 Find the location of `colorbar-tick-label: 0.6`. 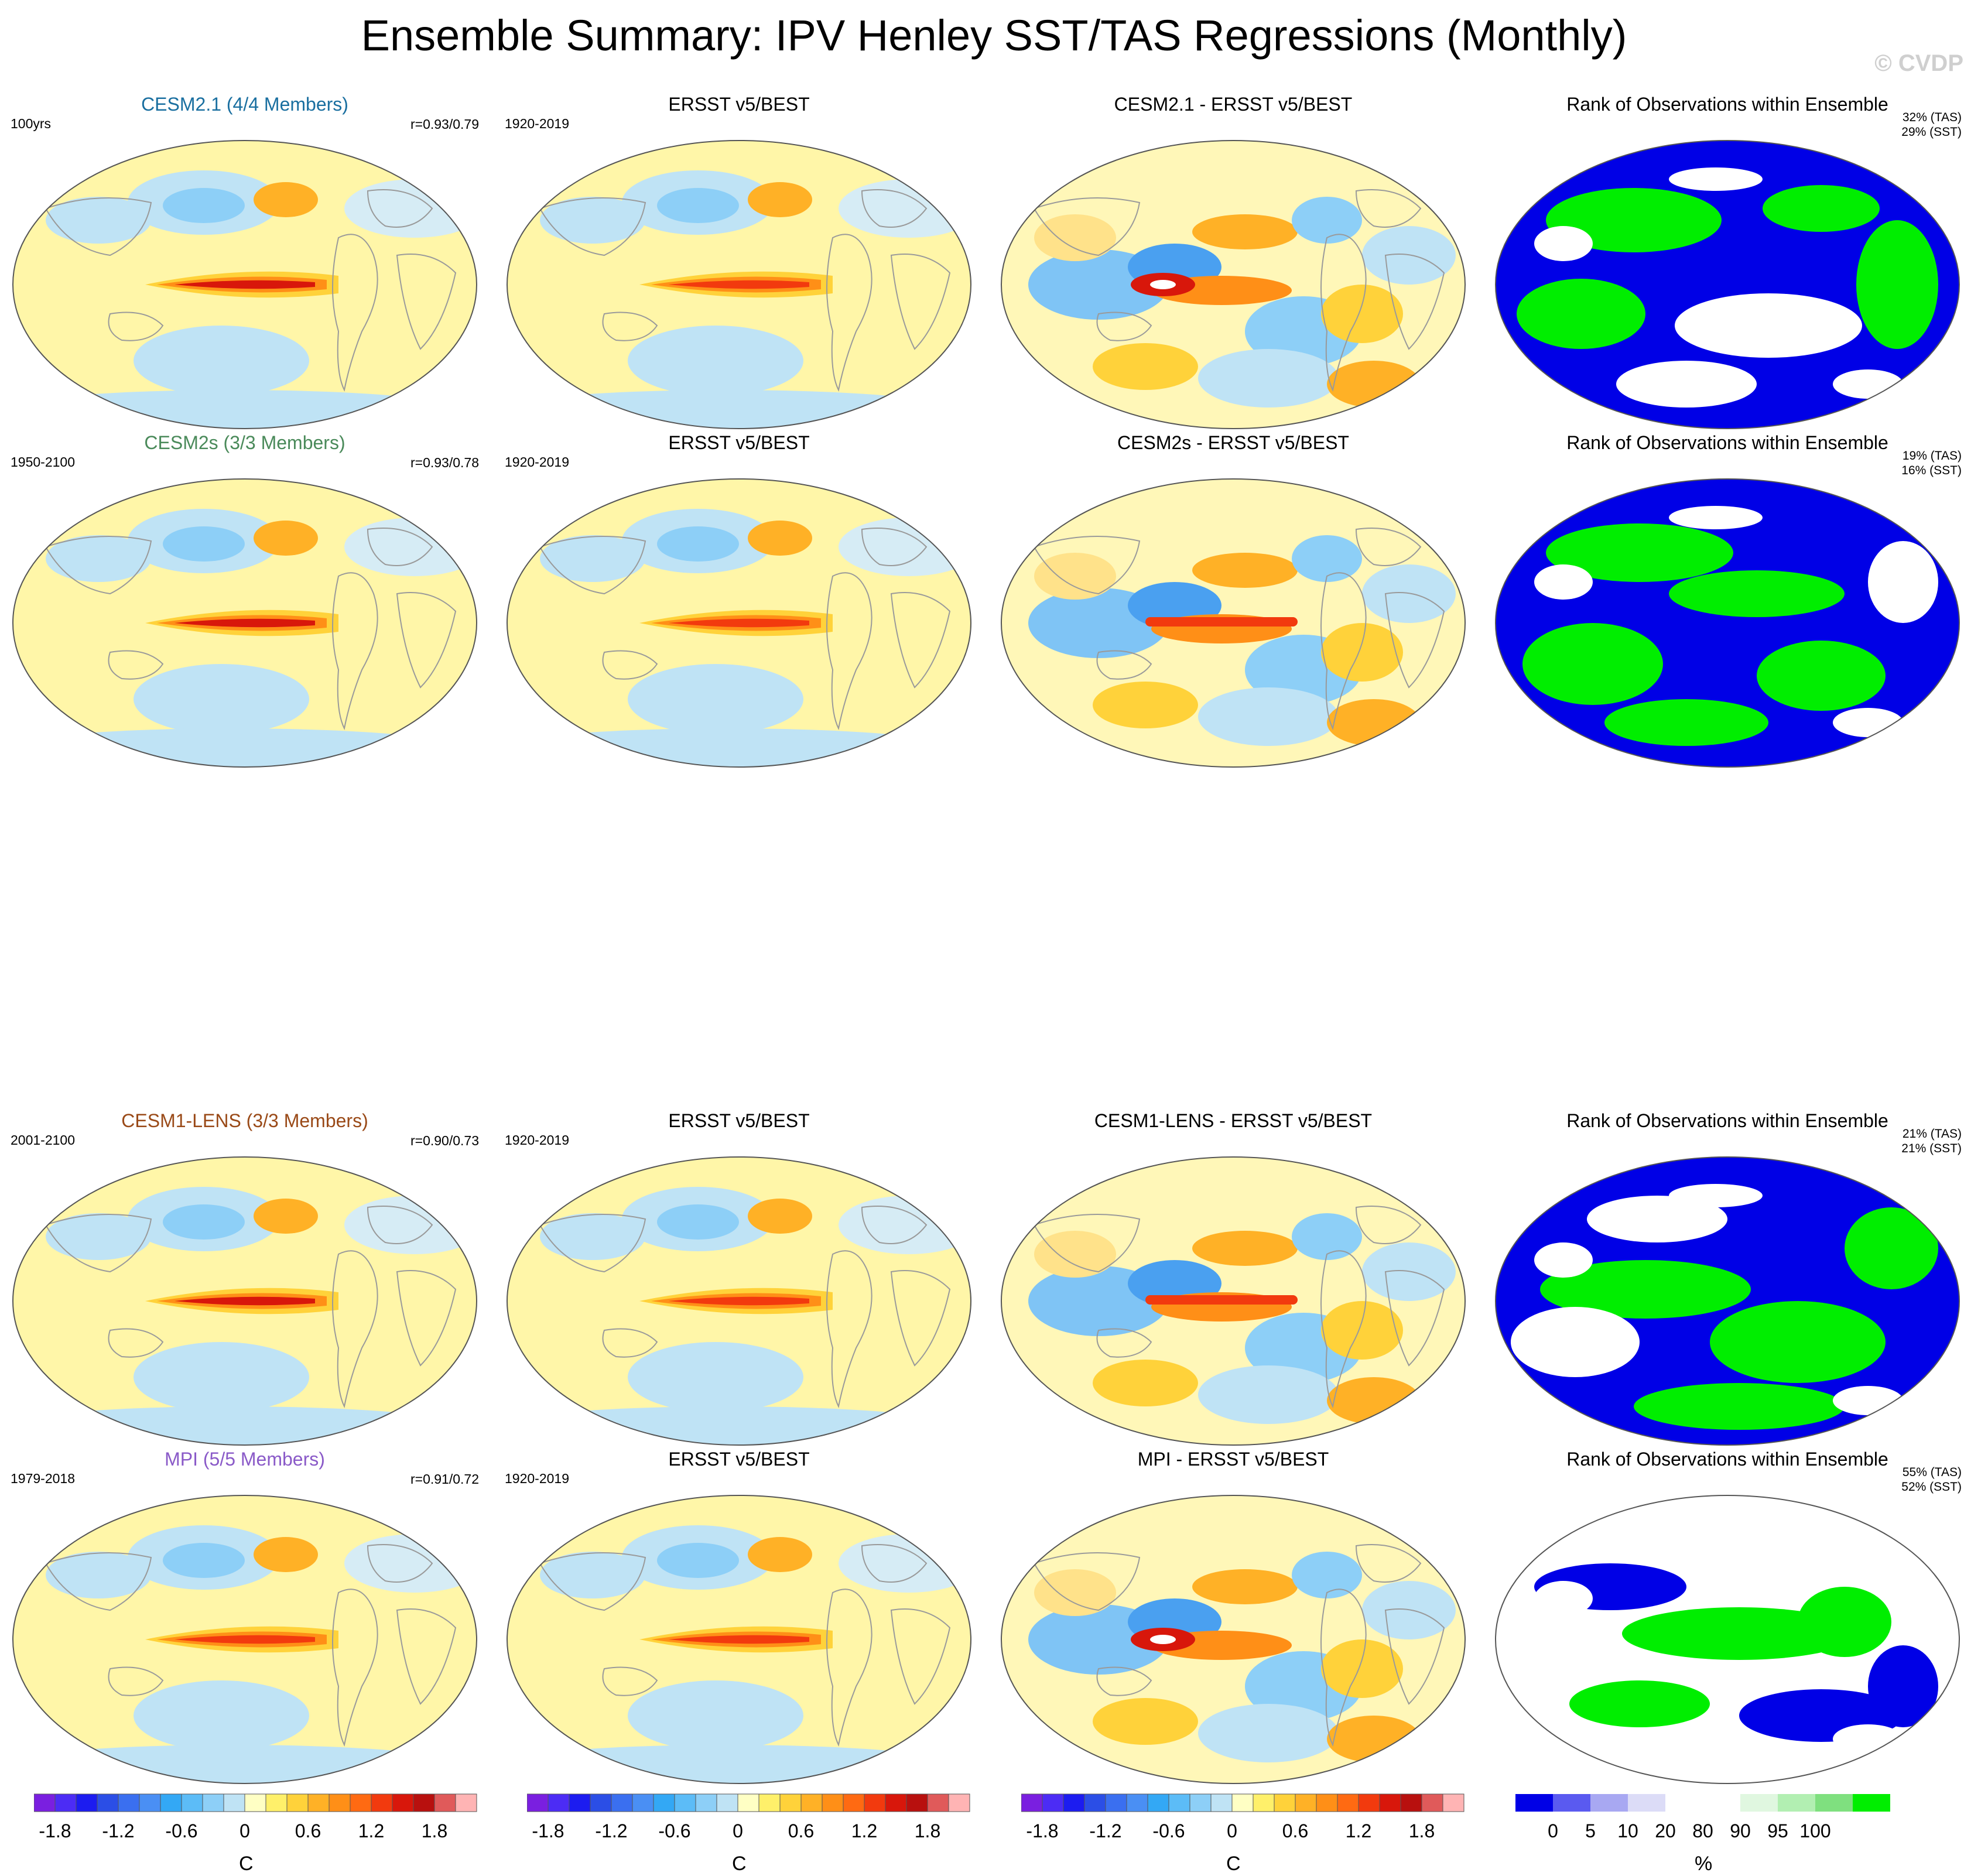

colorbar-tick-label: 0.6 is located at coordinates (801, 1830).